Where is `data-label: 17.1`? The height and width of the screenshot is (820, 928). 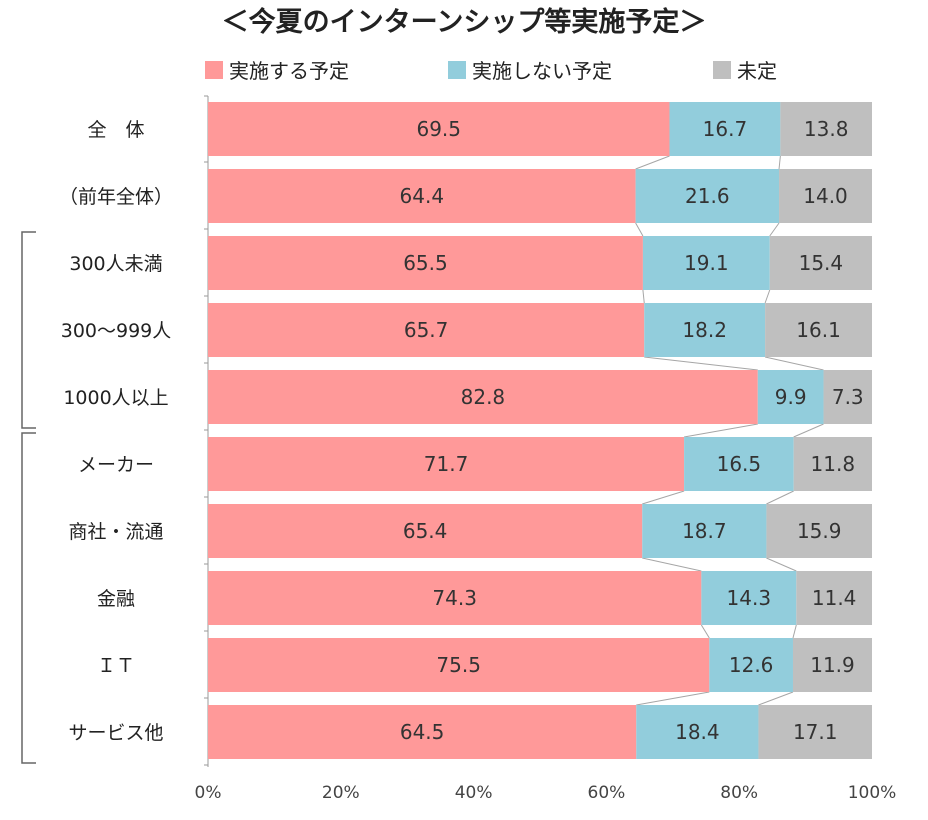 data-label: 17.1 is located at coordinates (815, 732).